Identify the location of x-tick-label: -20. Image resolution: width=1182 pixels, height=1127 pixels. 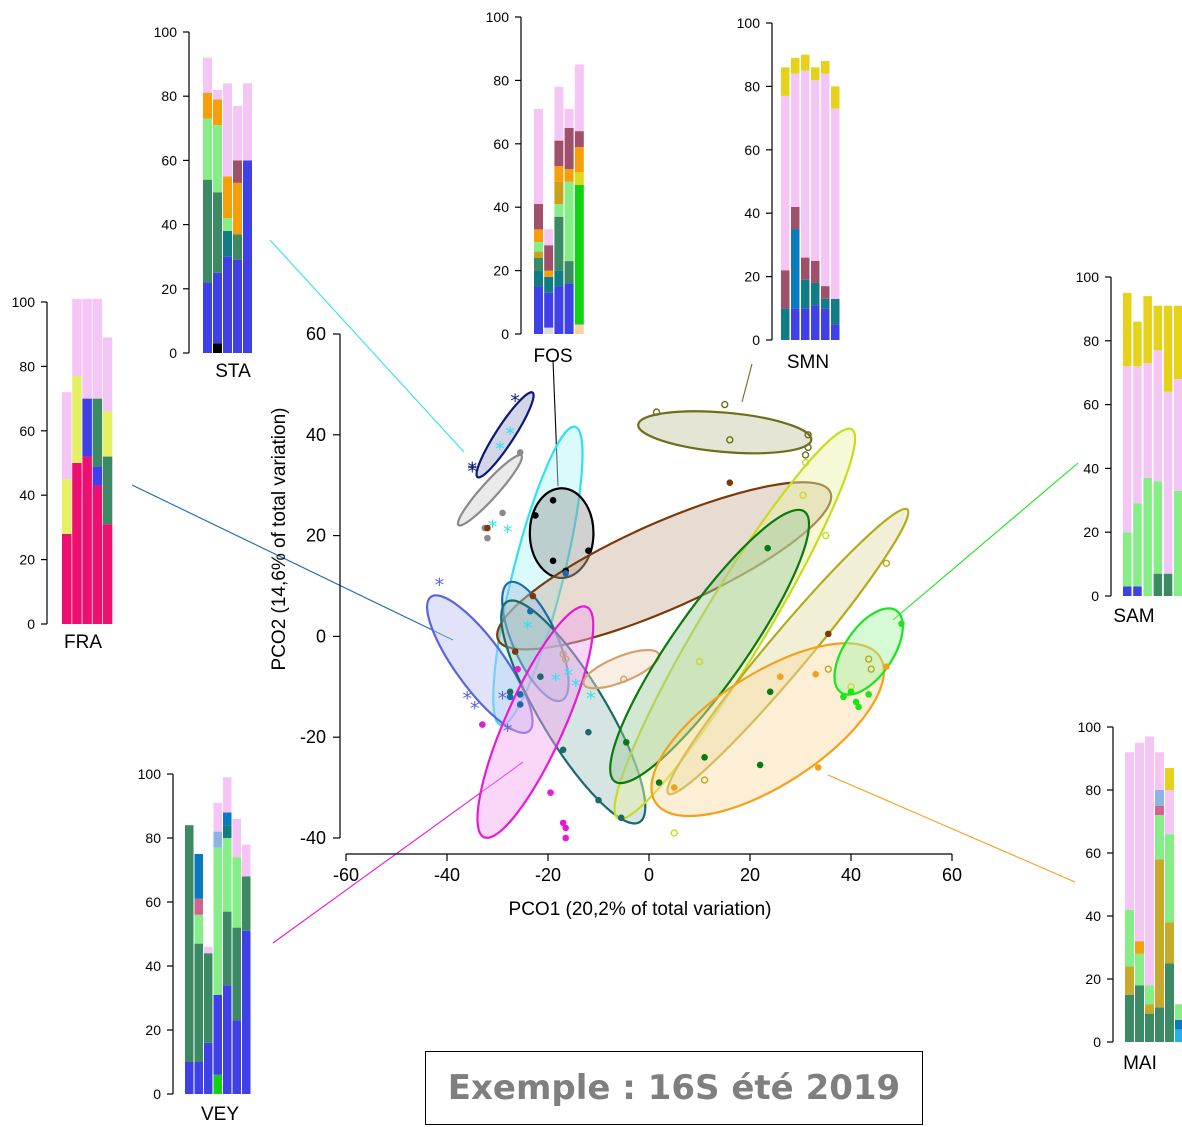
(548, 875).